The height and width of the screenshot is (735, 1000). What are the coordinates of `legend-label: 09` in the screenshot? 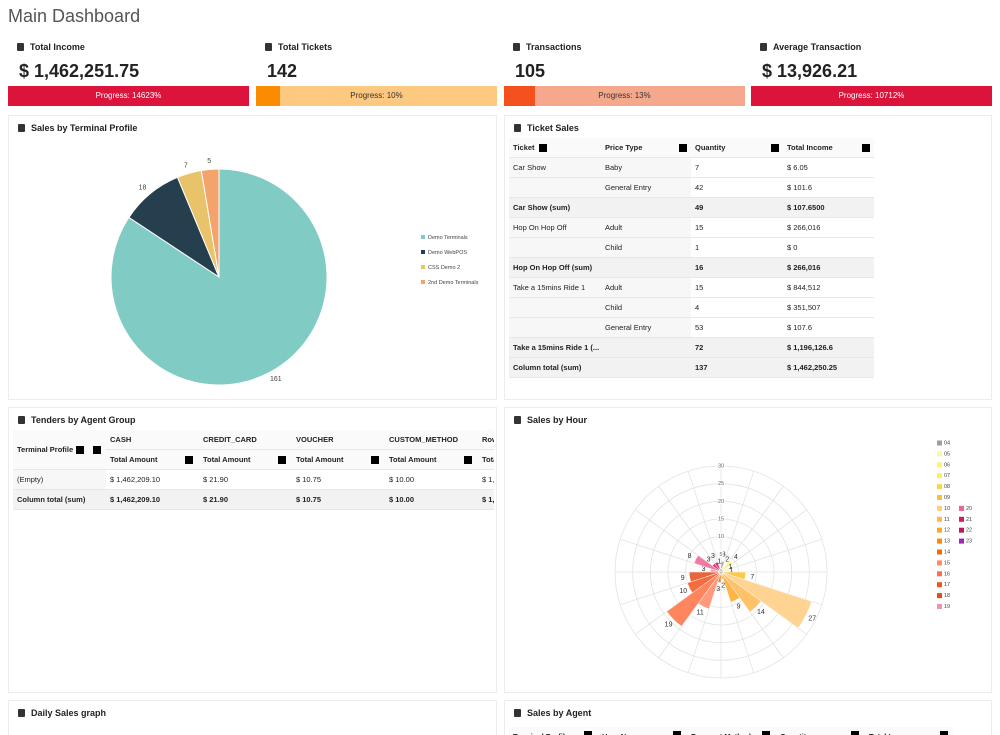 It's located at (947, 498).